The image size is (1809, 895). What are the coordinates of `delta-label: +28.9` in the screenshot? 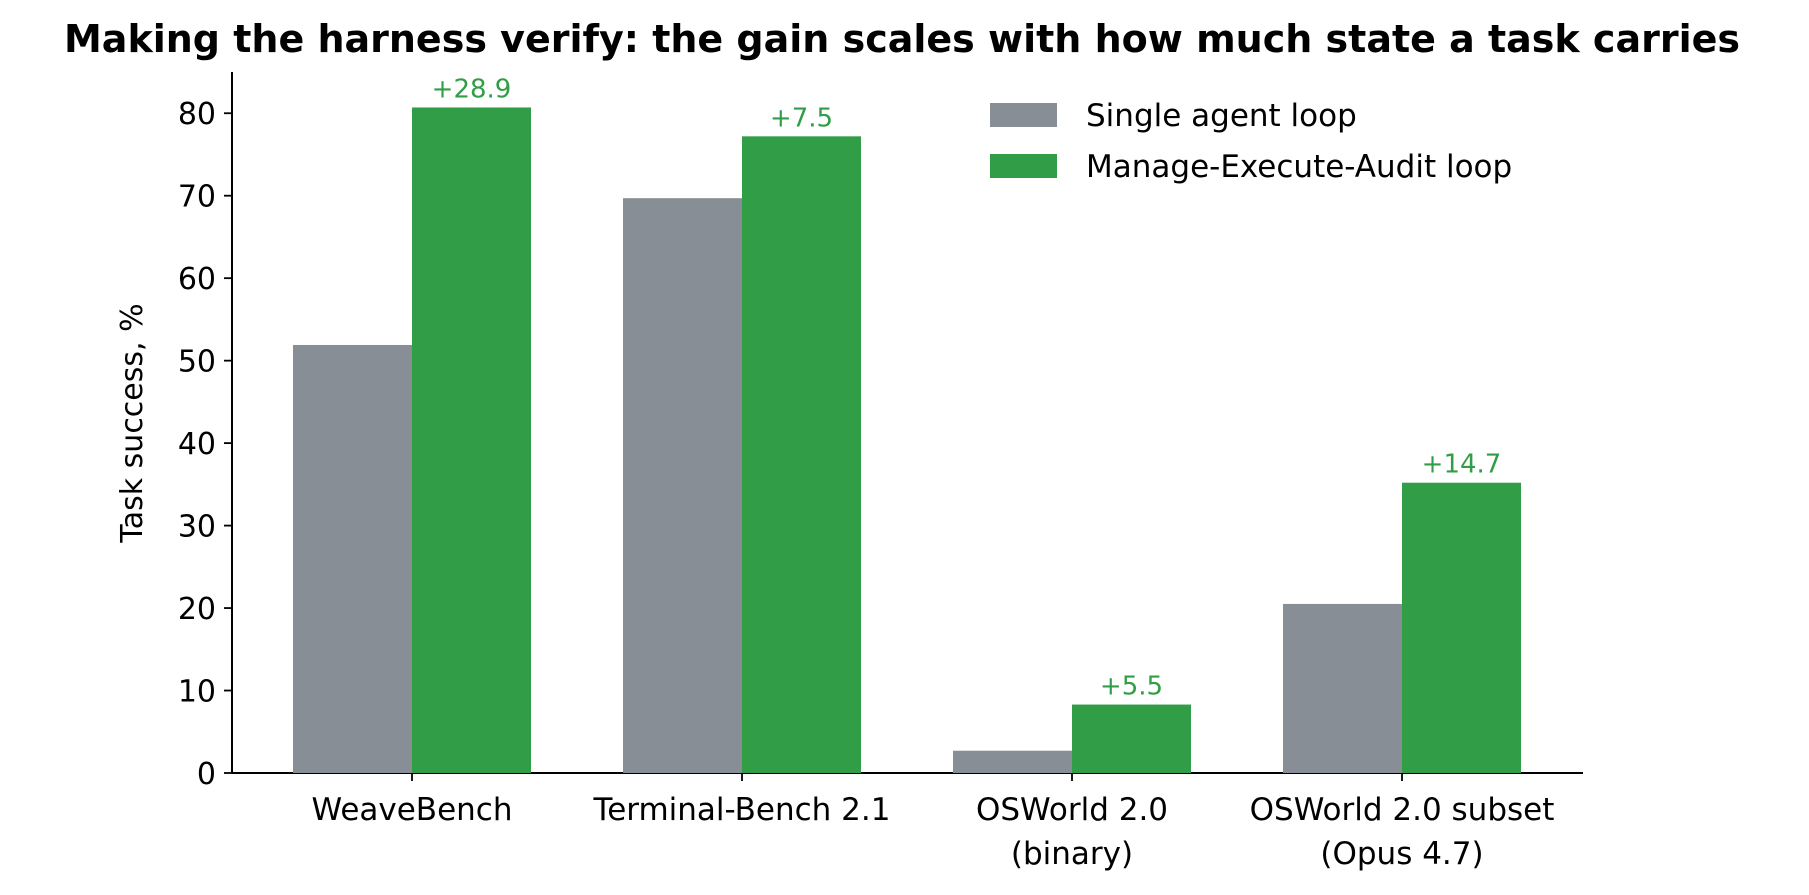 It's located at (472, 89).